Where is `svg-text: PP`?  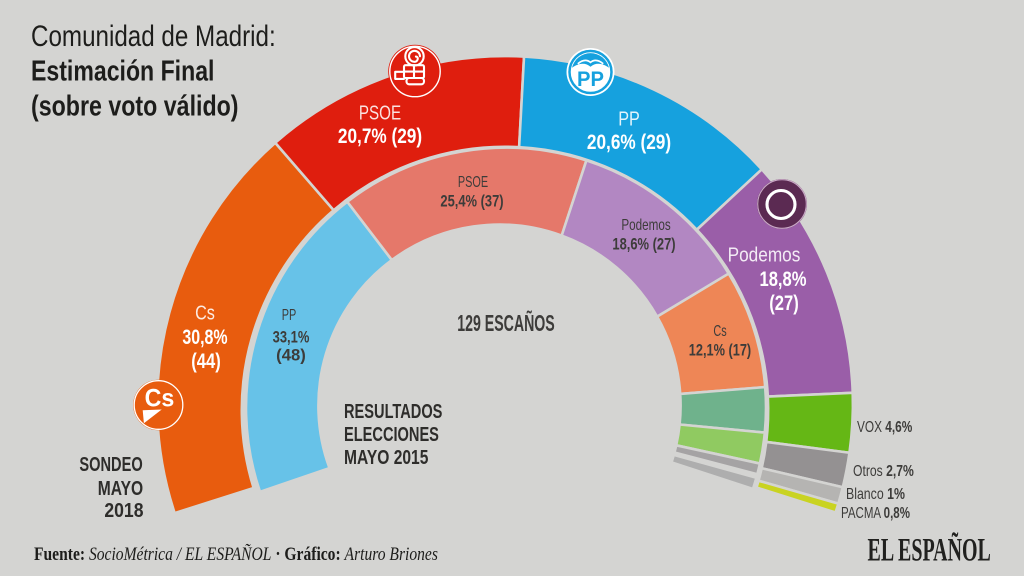
svg-text: PP is located at coordinates (590, 79).